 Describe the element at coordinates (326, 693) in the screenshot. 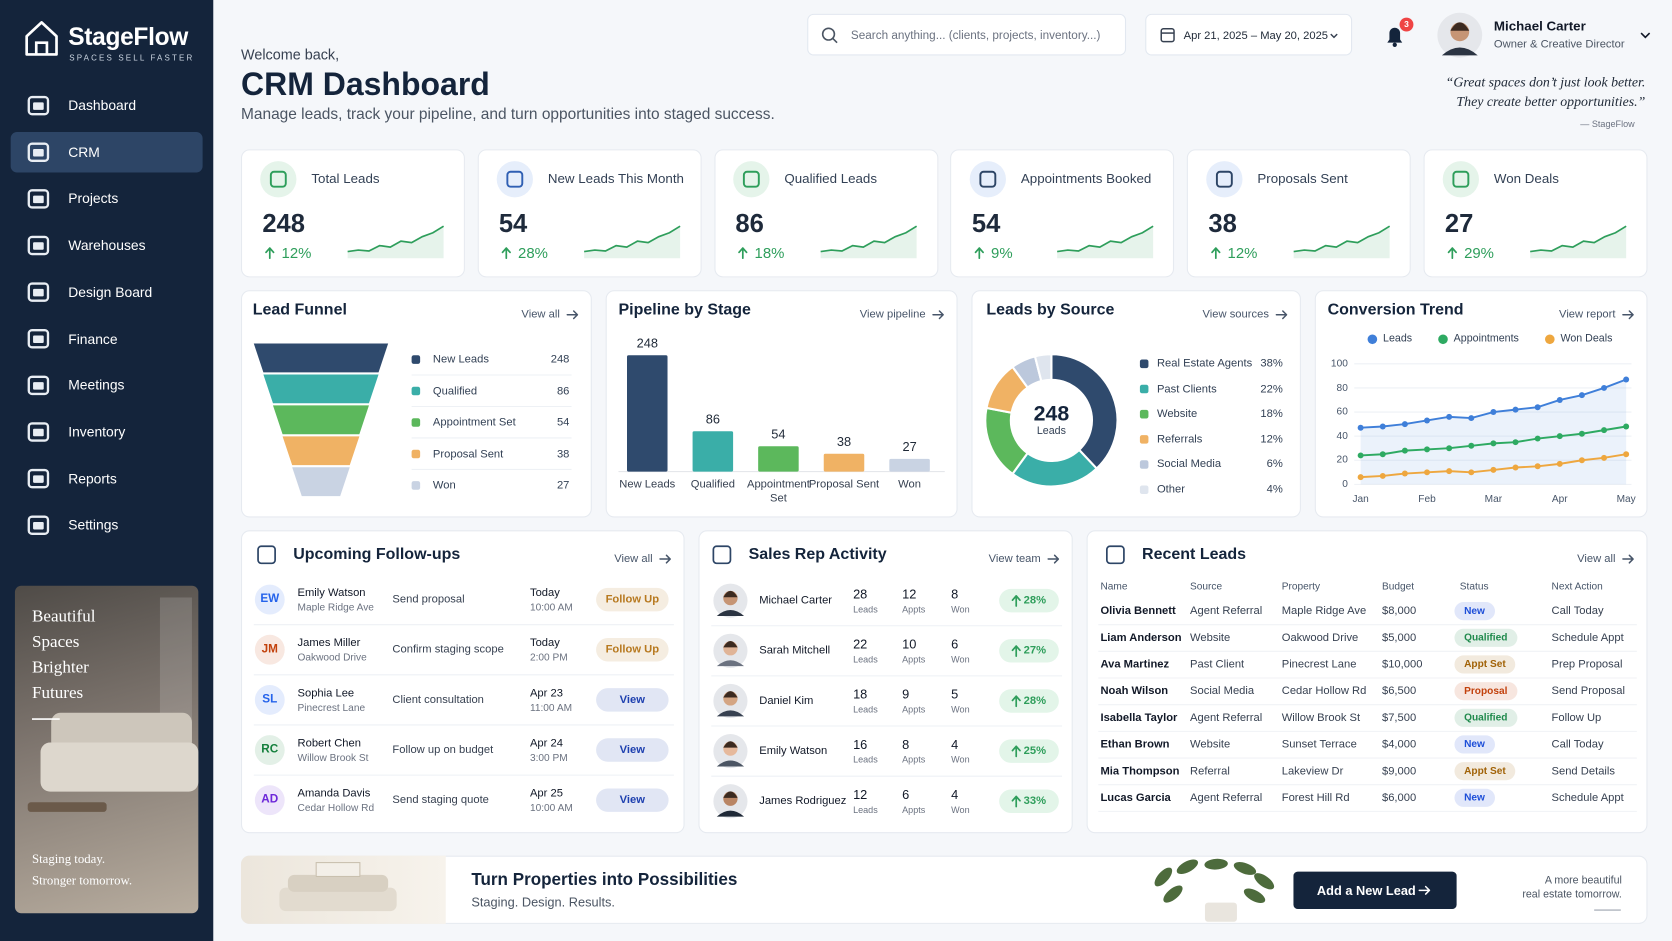

I see `contact-name: Sophia Lee` at that location.